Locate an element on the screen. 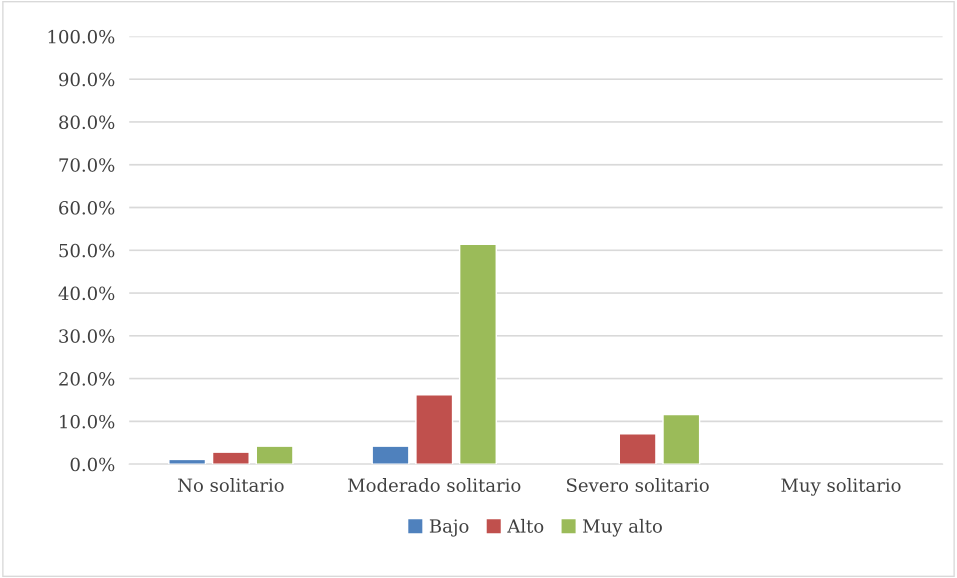 This screenshot has height=578, width=957. x-tick-label: Moderado solitario is located at coordinates (434, 485).